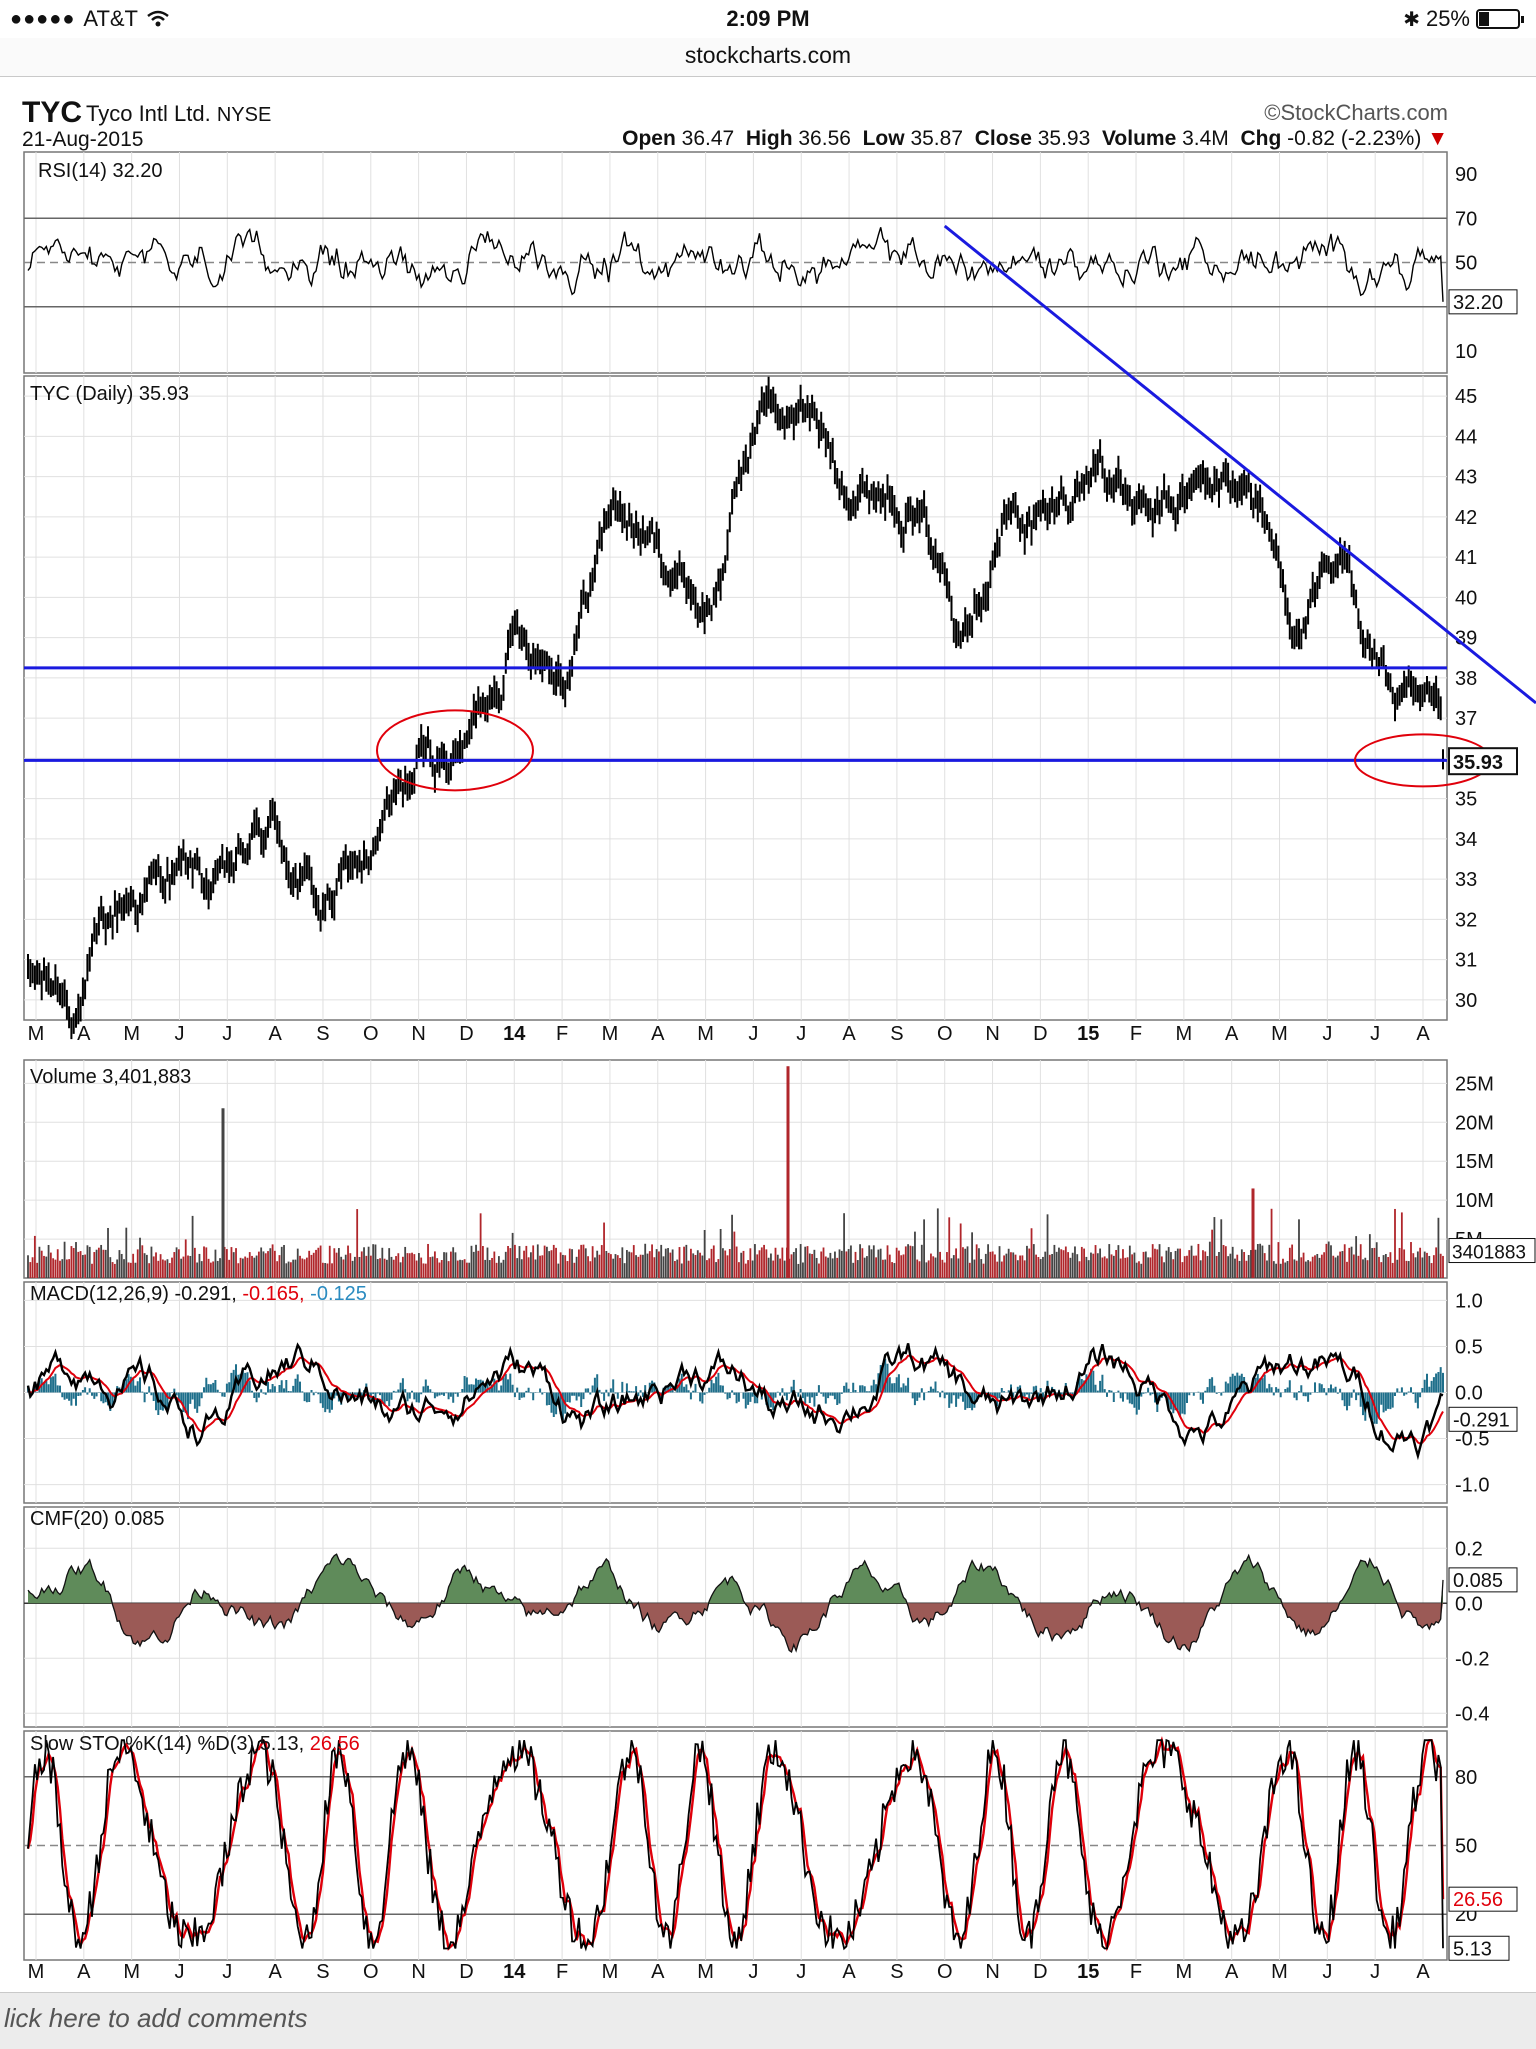 Image resolution: width=1536 pixels, height=2049 pixels. I want to click on wifi-icon, so click(158, 18).